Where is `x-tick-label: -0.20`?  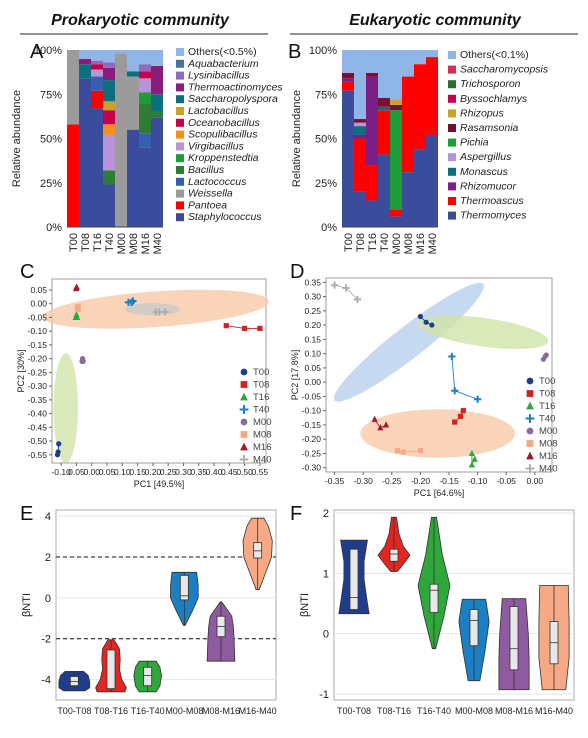
x-tick-label: -0.20 is located at coordinates (421, 481).